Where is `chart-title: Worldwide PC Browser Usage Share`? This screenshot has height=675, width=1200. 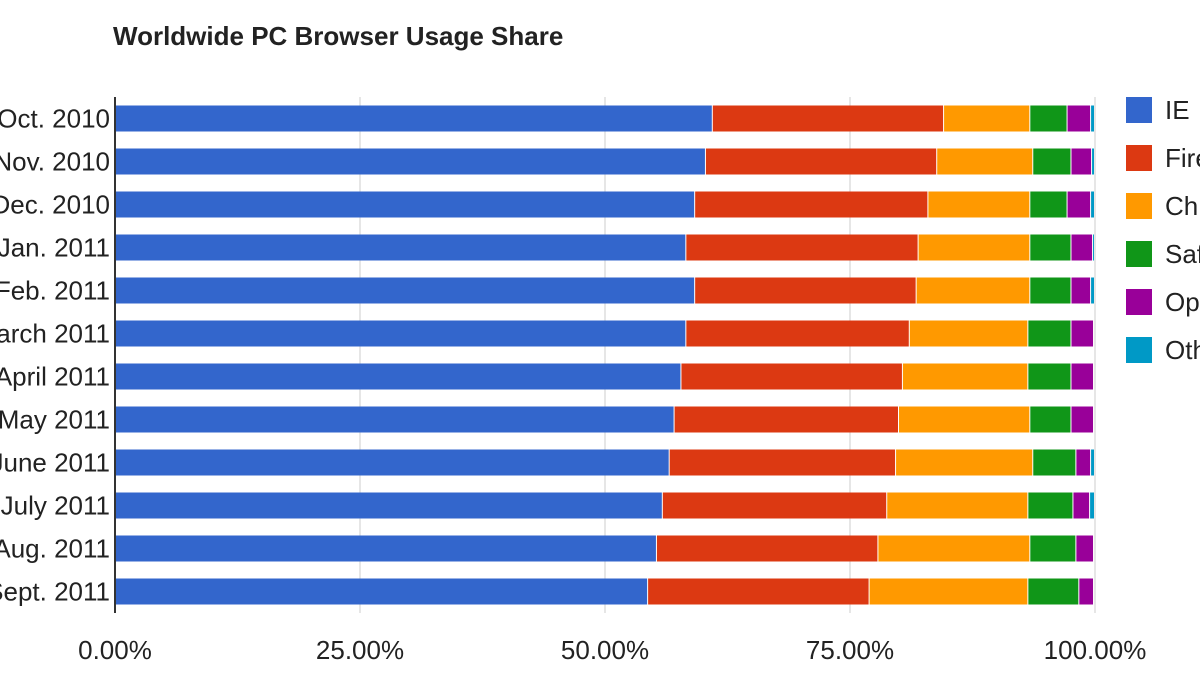
chart-title: Worldwide PC Browser Usage Share is located at coordinates (338, 36).